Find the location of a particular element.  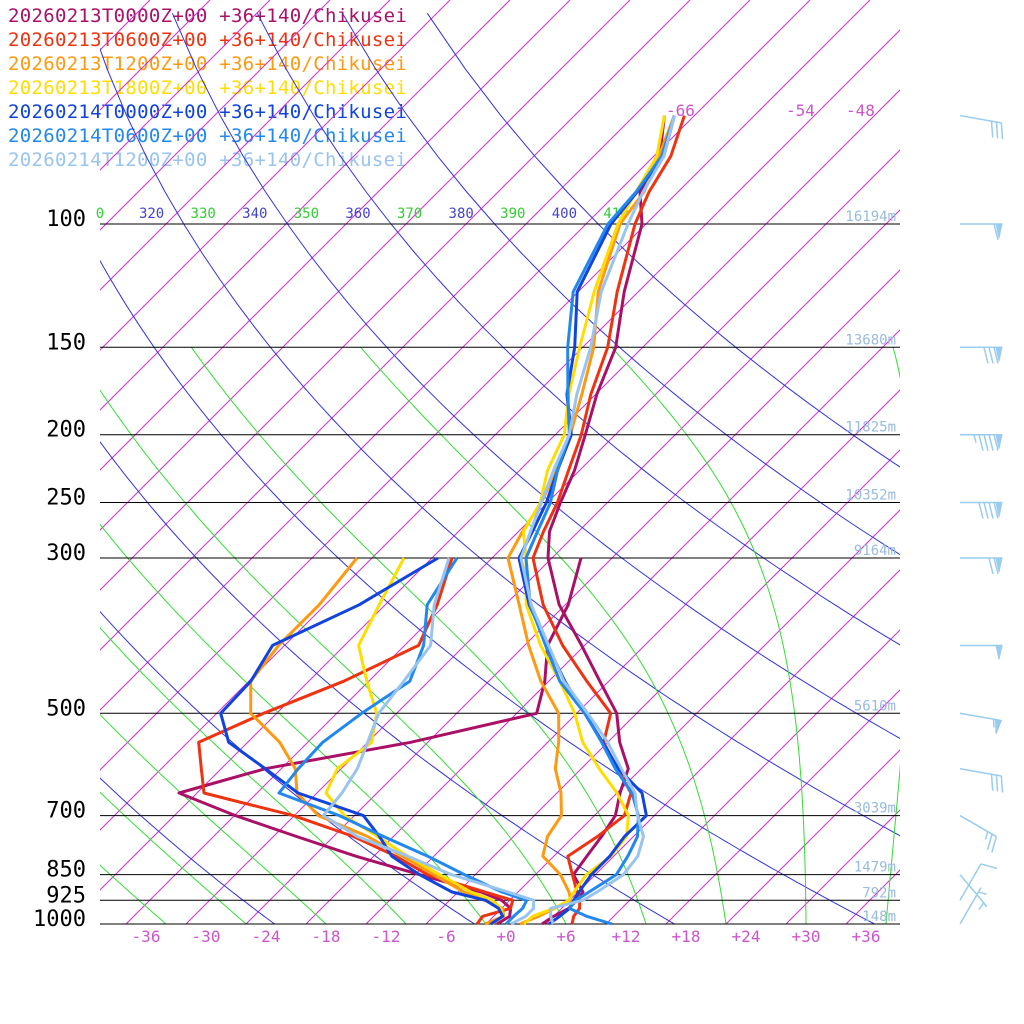

pressure-tick-label: 150 is located at coordinates (66, 342).